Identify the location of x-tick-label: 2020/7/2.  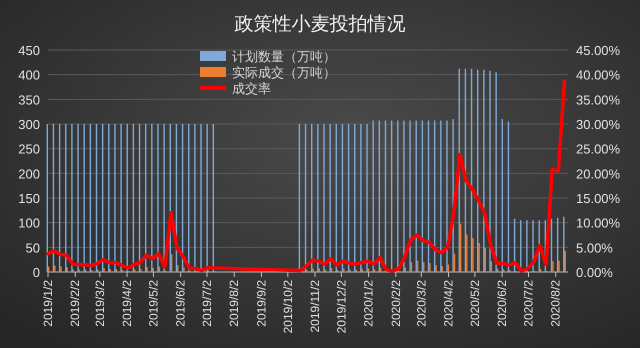
(528, 303).